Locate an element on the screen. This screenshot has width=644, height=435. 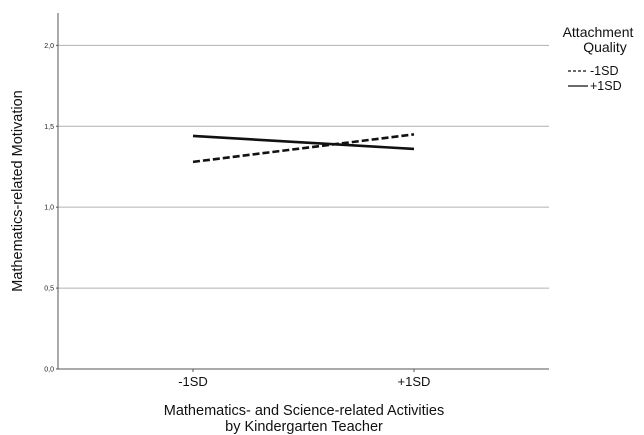
series-line-plus-1sd is located at coordinates (303, 142).